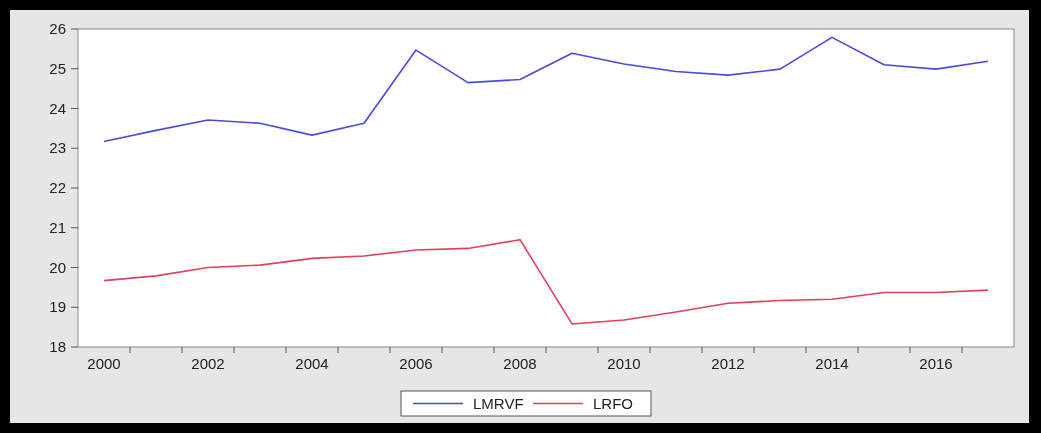  Describe the element at coordinates (57, 346) in the screenshot. I see `y-tick-label: 18` at that location.